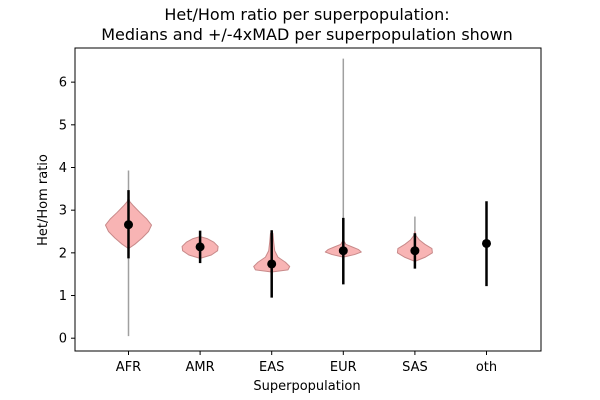 The width and height of the screenshot is (600, 400). What do you see at coordinates (63, 211) in the screenshot?
I see `y-tick-label: 3` at bounding box center [63, 211].